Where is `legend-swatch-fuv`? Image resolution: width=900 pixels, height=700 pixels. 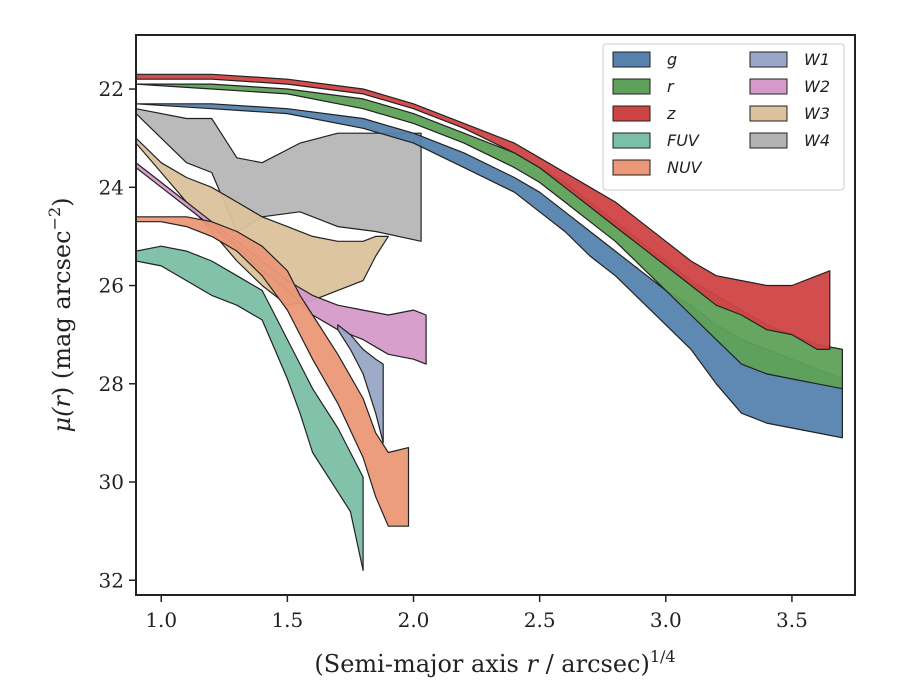 legend-swatch-fuv is located at coordinates (631, 140).